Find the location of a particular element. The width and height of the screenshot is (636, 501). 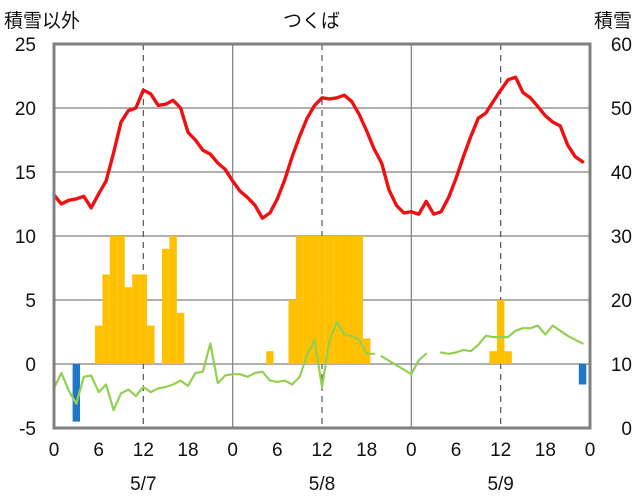

right-tick-label: 0 is located at coordinates (626, 429).